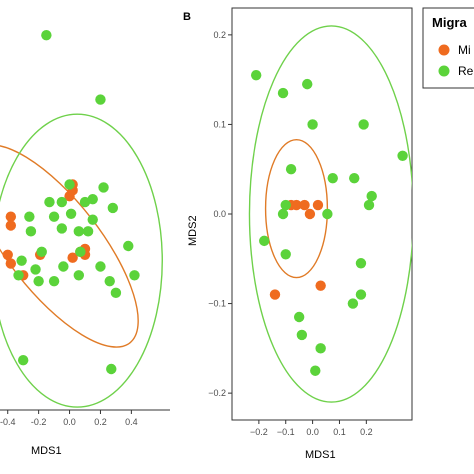 Image resolution: width=474 pixels, height=474 pixels. What do you see at coordinates (219, 35) in the screenshot?
I see `panel-b-y-tick-label: 0.2` at bounding box center [219, 35].